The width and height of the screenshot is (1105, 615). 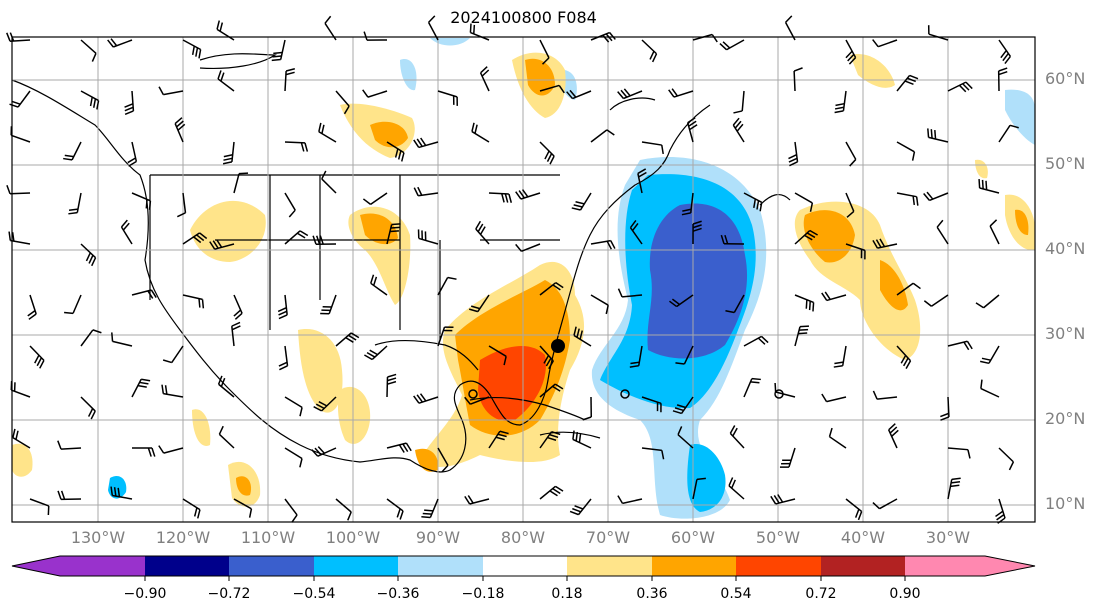 I want to click on lon-label: 80°W, so click(x=523, y=537).